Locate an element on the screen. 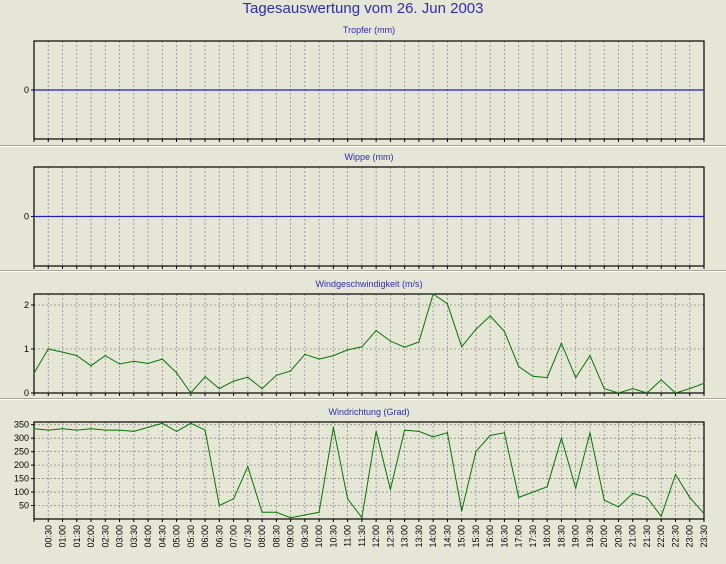  x-tick-label: 07:30 is located at coordinates (248, 536).